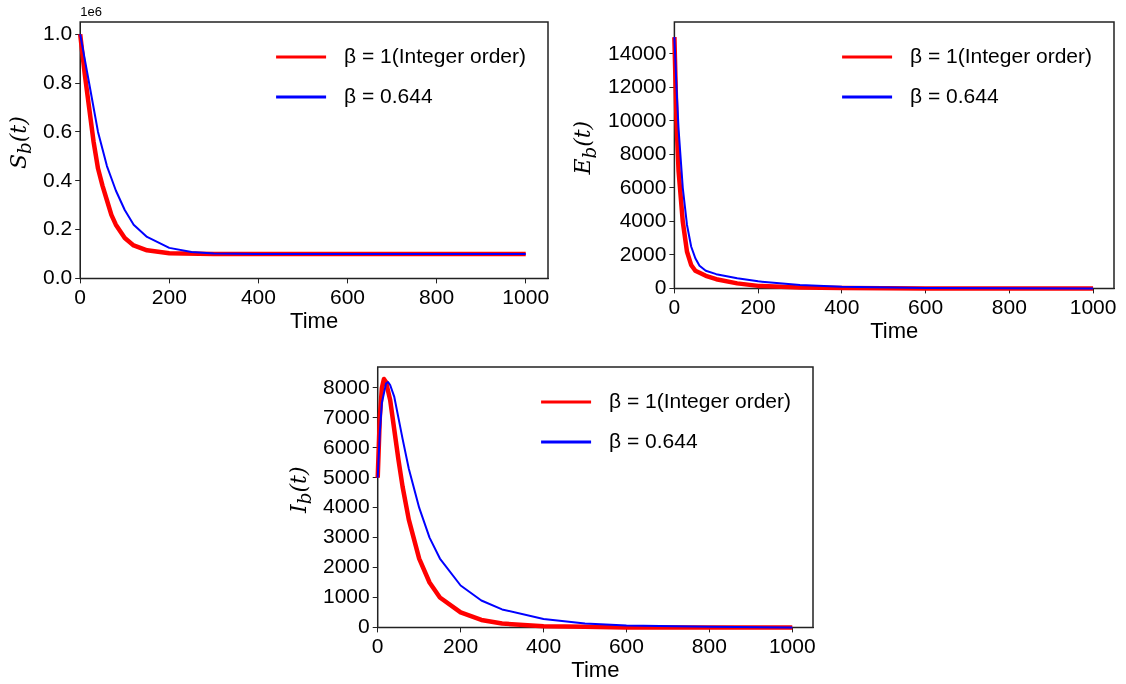 The height and width of the screenshot is (684, 1126). I want to click on y-tick-label: 5000, so click(346, 476).